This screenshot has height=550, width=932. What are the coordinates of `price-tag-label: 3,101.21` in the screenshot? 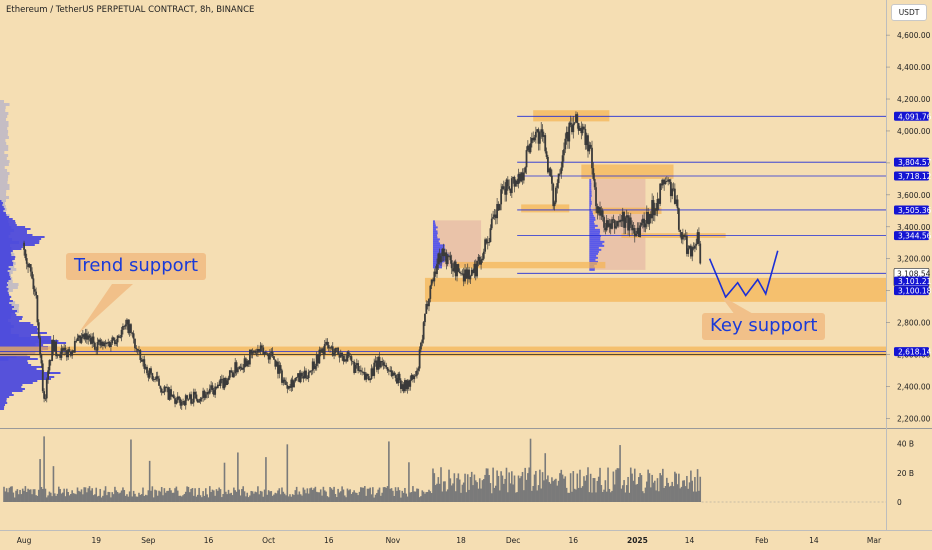 It's located at (915, 281).